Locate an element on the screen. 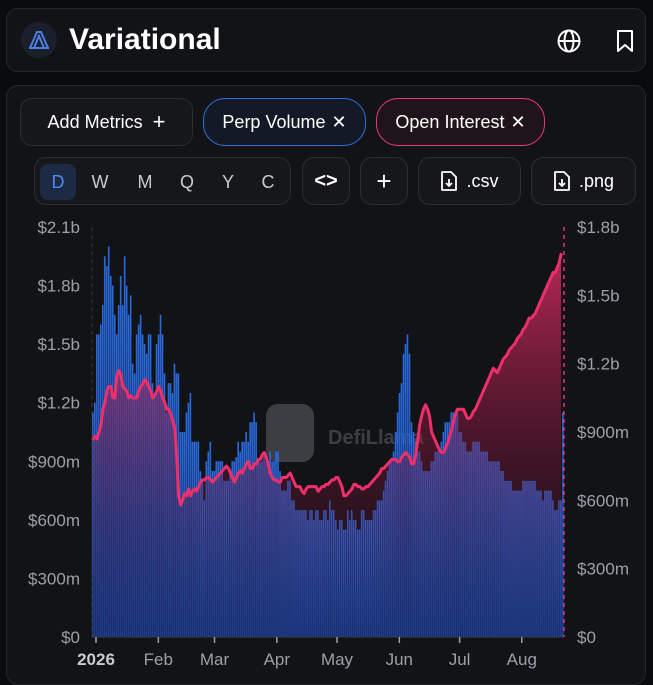 This screenshot has height=685, width=653. variational-logo-icon is located at coordinates (39, 40).